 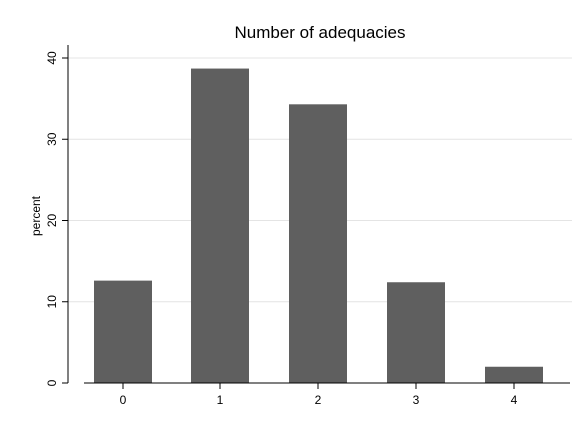 I want to click on y-axis-label: percent, so click(x=36, y=215).